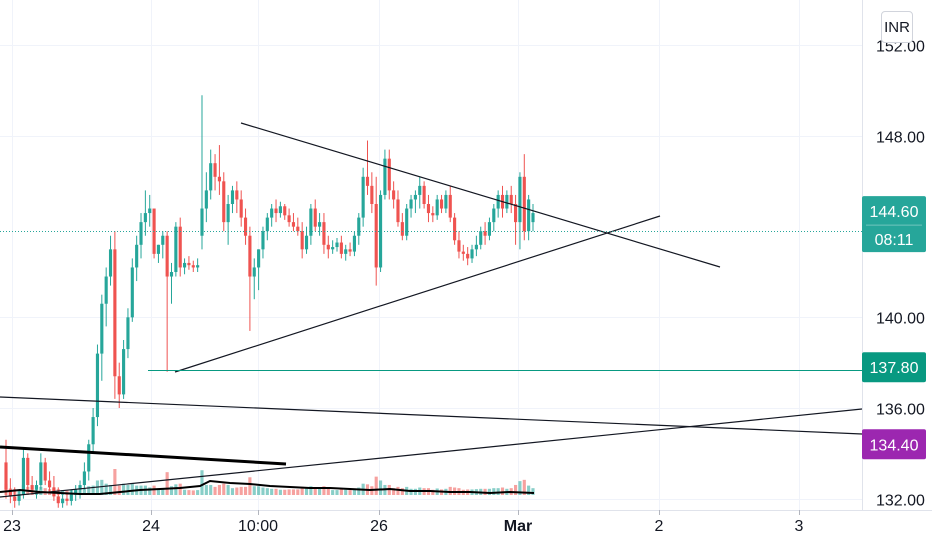  What do you see at coordinates (267, 487) in the screenshot?
I see `volume-moving-average` at bounding box center [267, 487].